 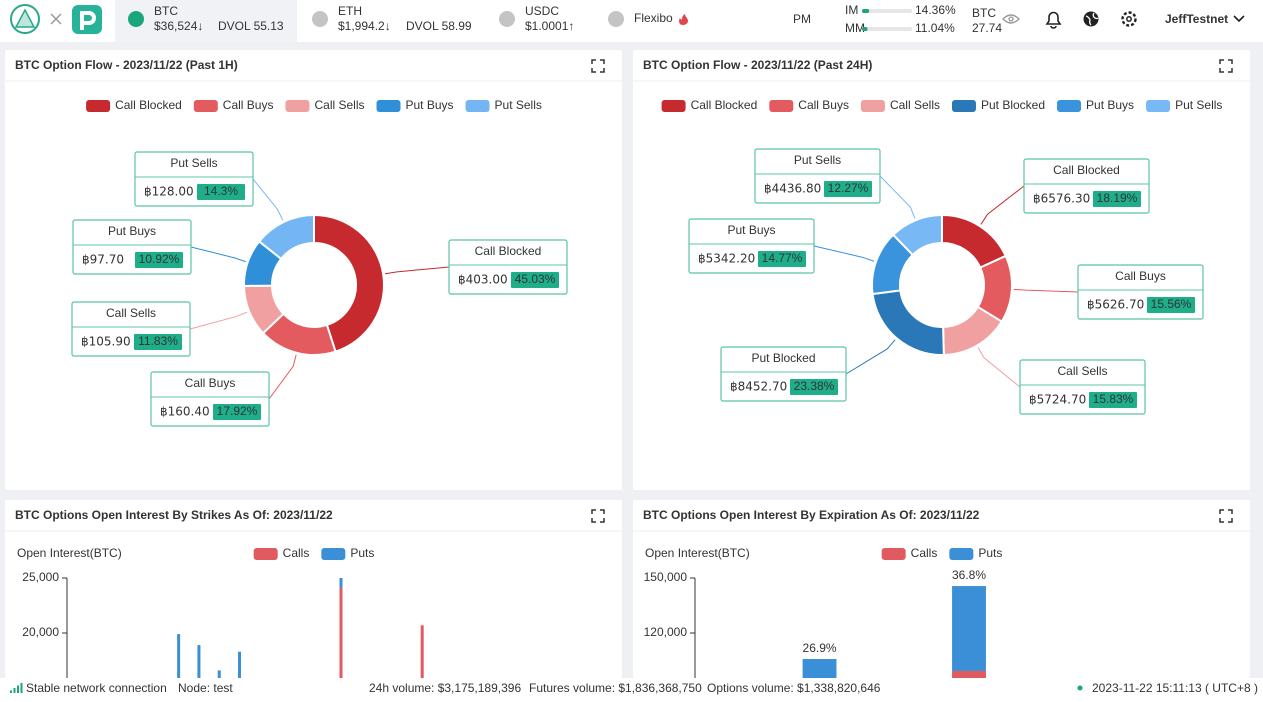 I want to click on balance-amount: 27.74, so click(x=987, y=28).